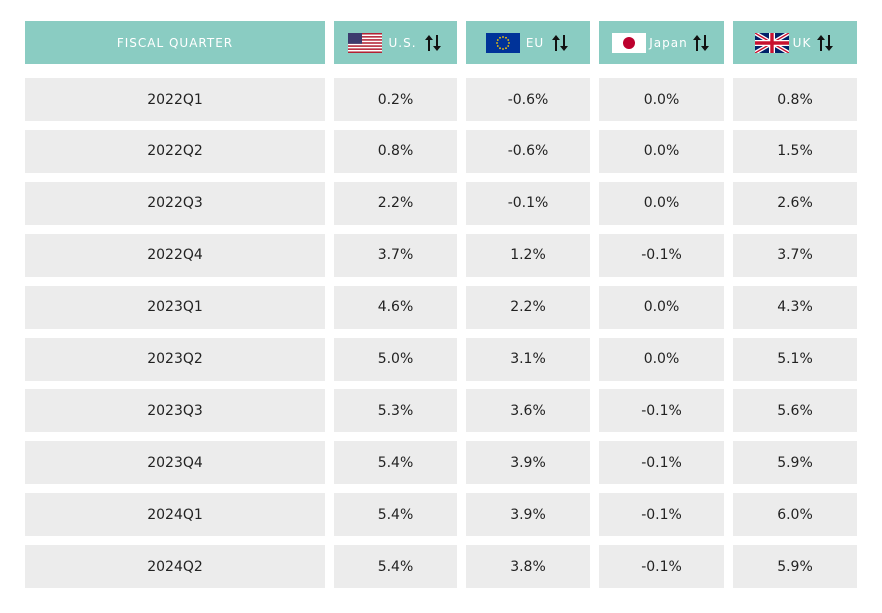 The width and height of the screenshot is (882, 613). I want to click on value-cell: 0.2%, so click(395, 99).